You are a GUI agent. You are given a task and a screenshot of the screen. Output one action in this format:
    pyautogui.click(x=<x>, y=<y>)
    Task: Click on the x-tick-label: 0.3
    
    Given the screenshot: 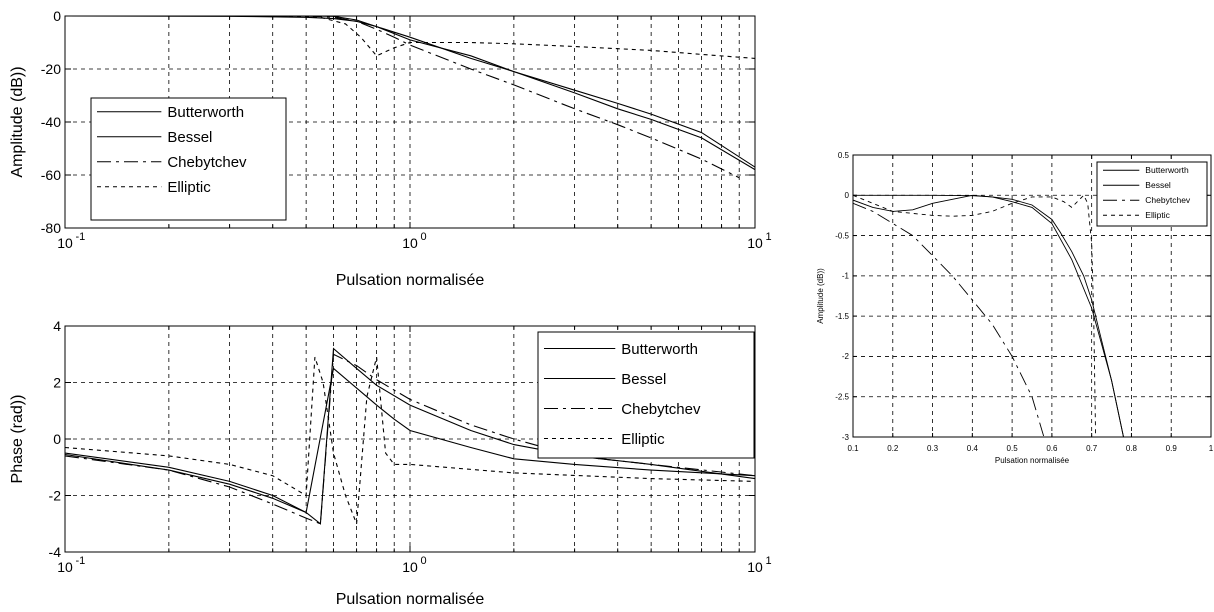 What is the action you would take?
    pyautogui.click(x=933, y=448)
    